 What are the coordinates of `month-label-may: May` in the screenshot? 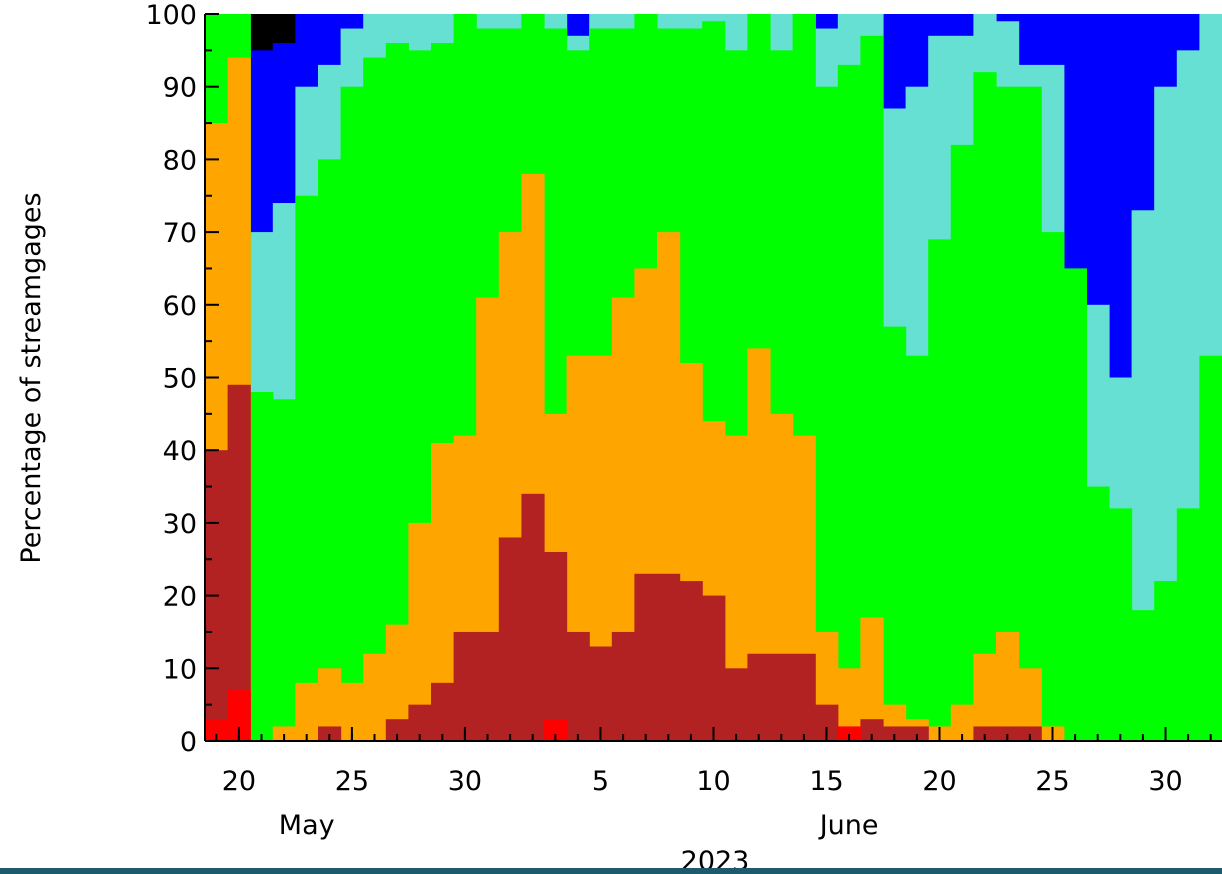 It's located at (307, 825).